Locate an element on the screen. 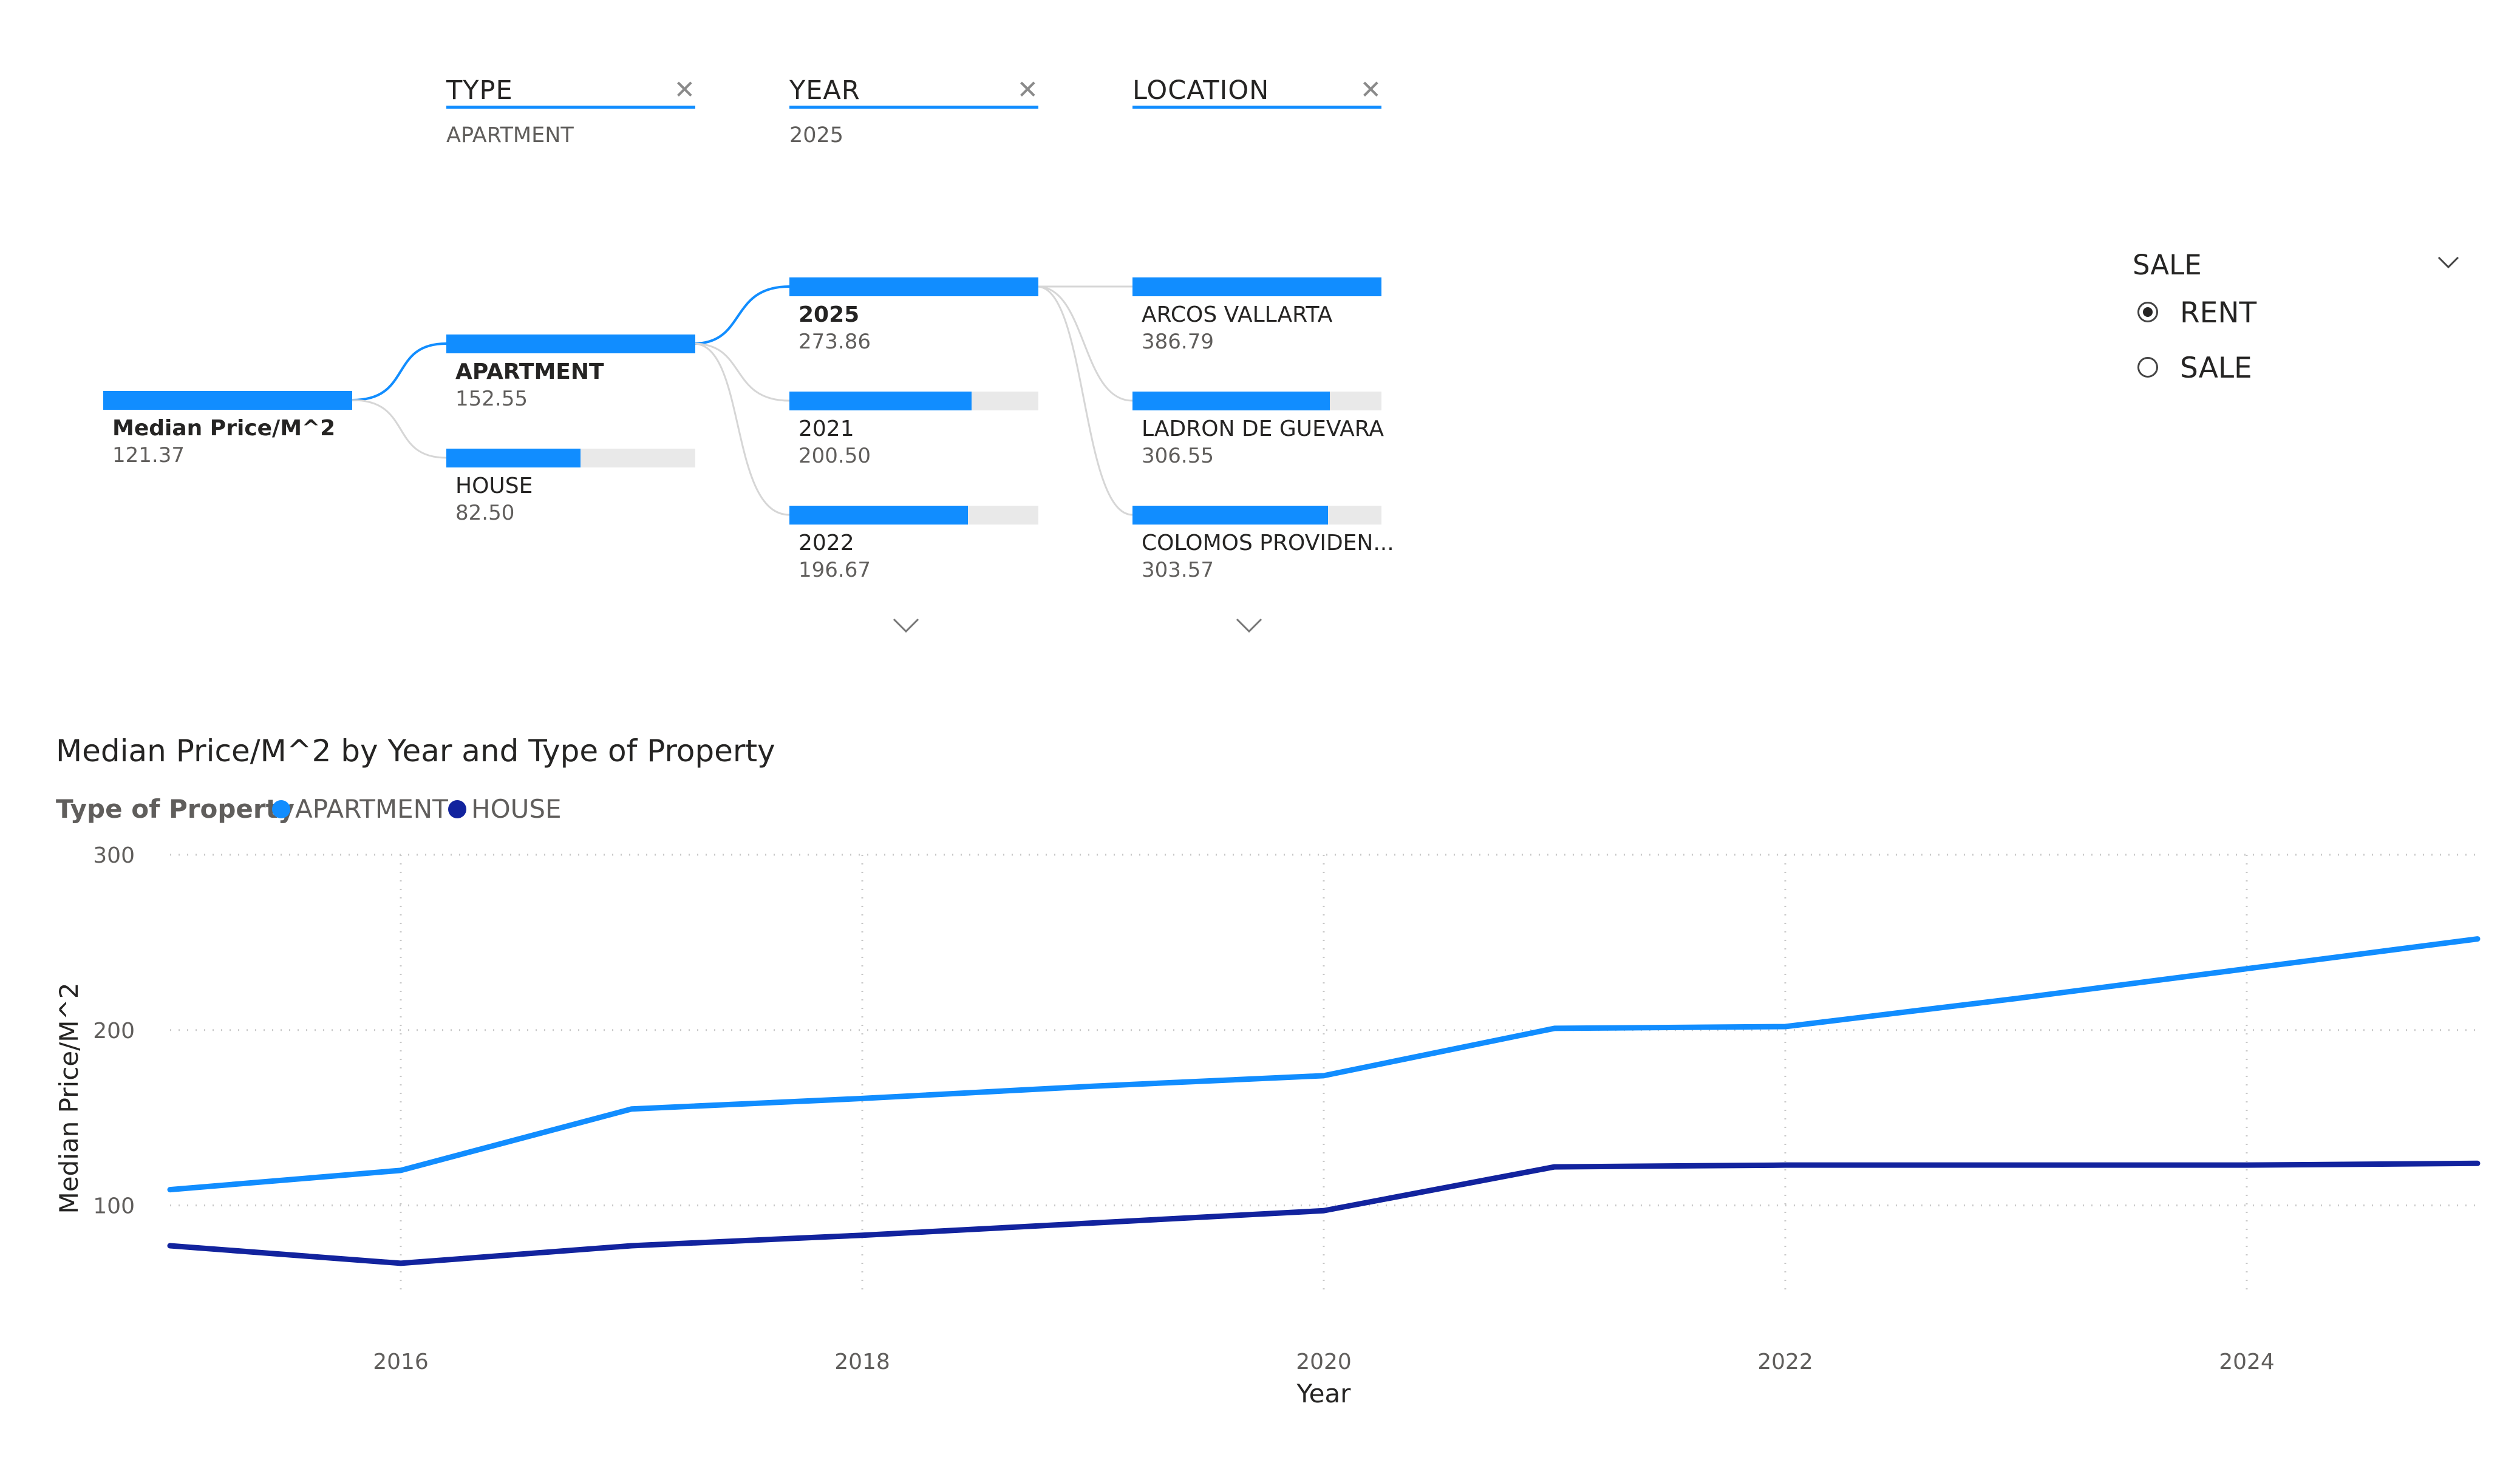 This screenshot has height=1457, width=2520. node-value: 273.86 is located at coordinates (835, 342).